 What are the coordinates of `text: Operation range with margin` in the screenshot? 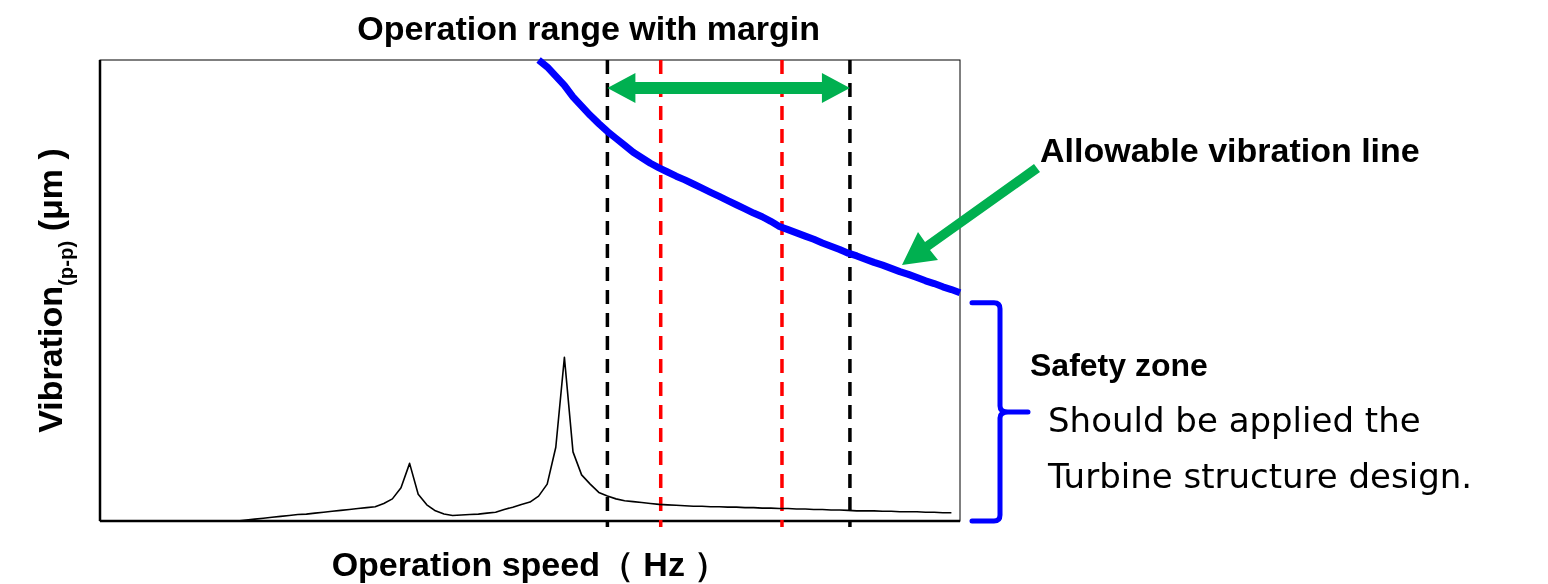 It's located at (589, 28).